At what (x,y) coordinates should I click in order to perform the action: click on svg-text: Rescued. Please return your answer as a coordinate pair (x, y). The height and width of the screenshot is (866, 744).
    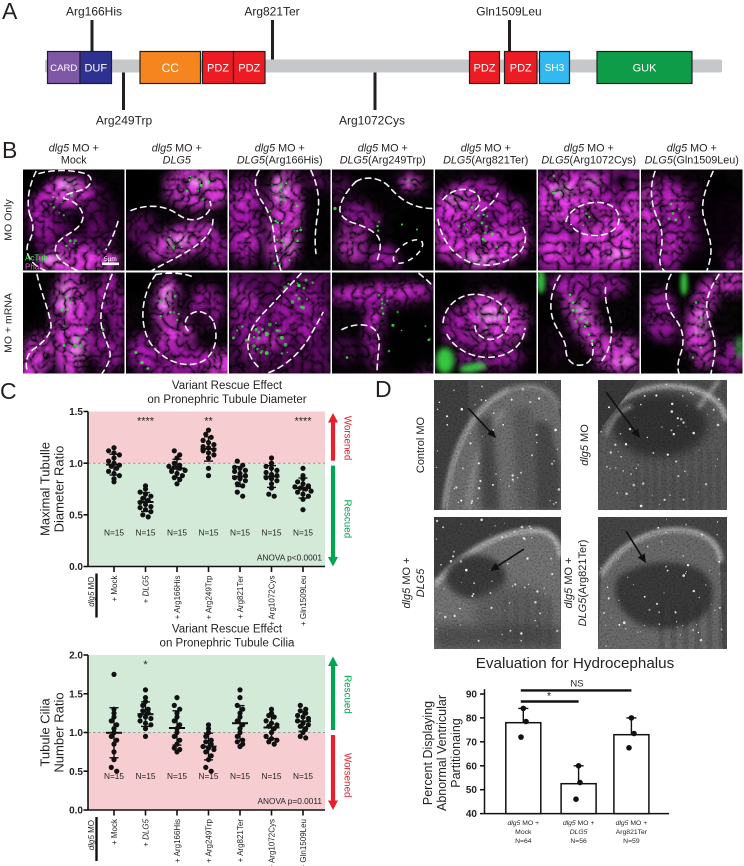
    Looking at the image, I should click on (347, 518).